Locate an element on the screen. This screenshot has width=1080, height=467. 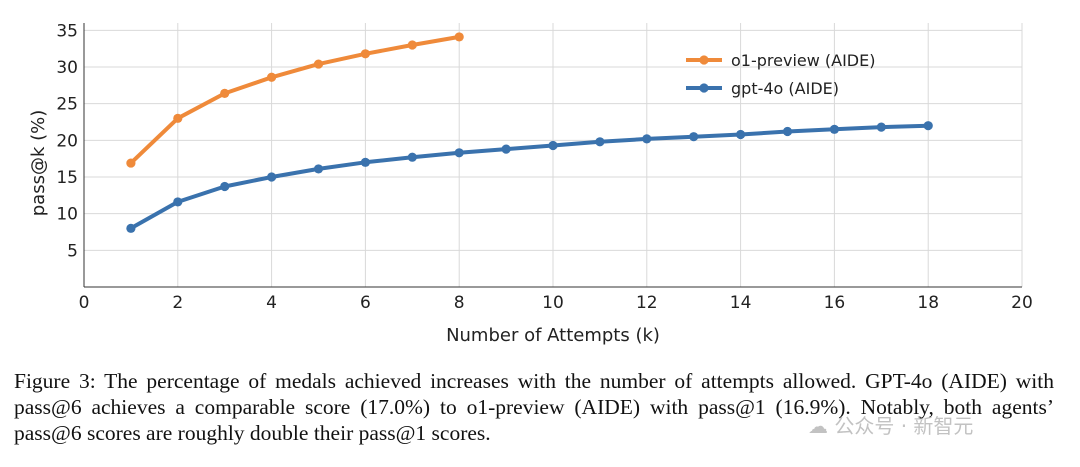
x-tick-label: 16 is located at coordinates (835, 303).